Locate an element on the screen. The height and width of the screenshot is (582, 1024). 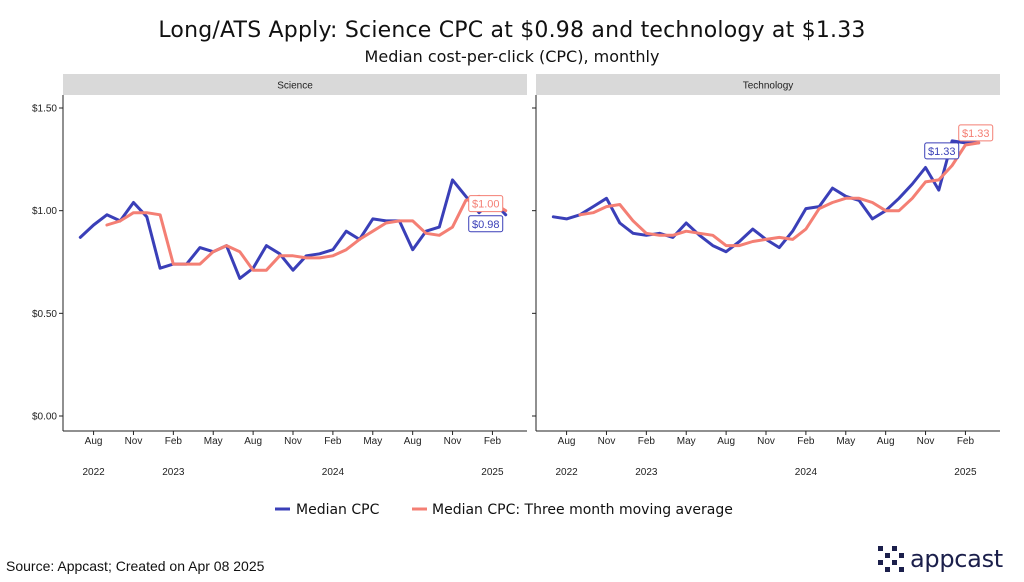
moving-average-end-label-technology-box is located at coordinates (976, 133).